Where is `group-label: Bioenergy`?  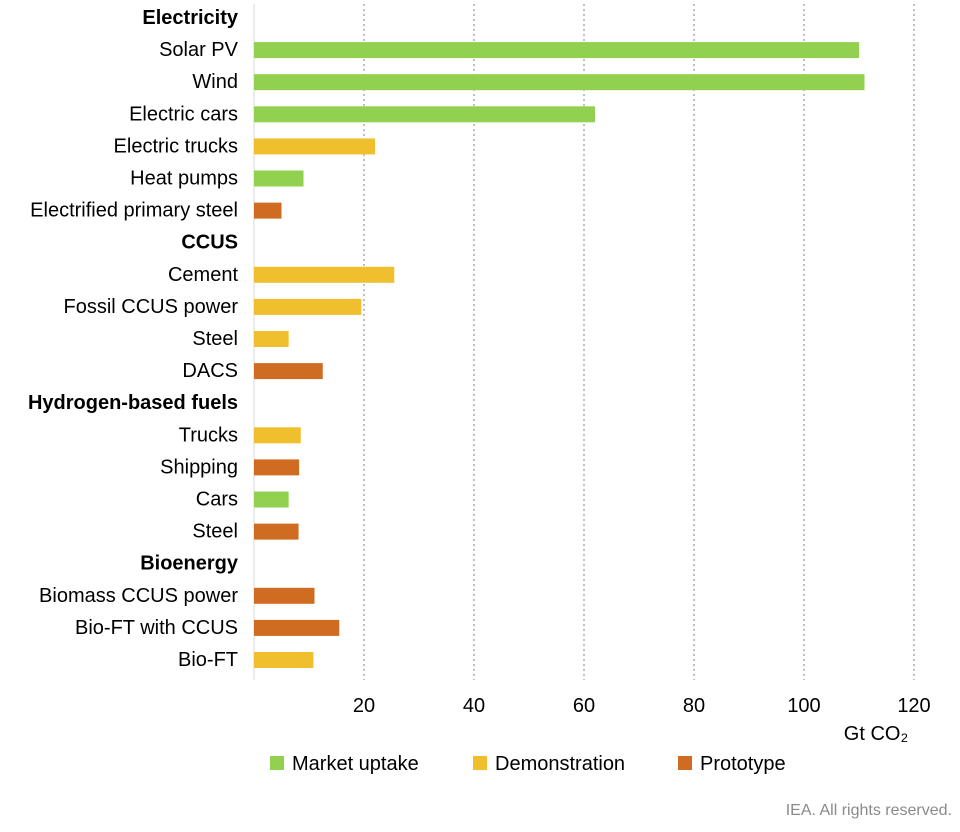
group-label: Bioenergy is located at coordinates (189, 564).